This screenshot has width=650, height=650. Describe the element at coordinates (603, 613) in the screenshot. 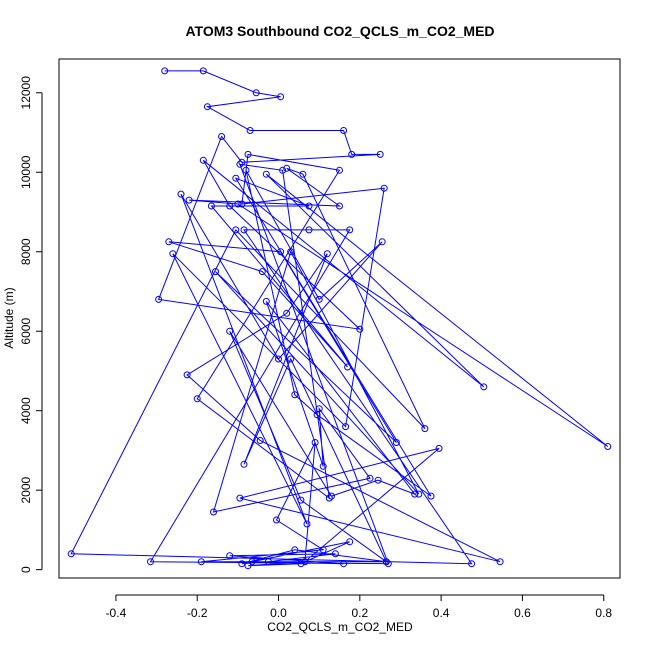

I see `x-tick-label: 0.8` at that location.